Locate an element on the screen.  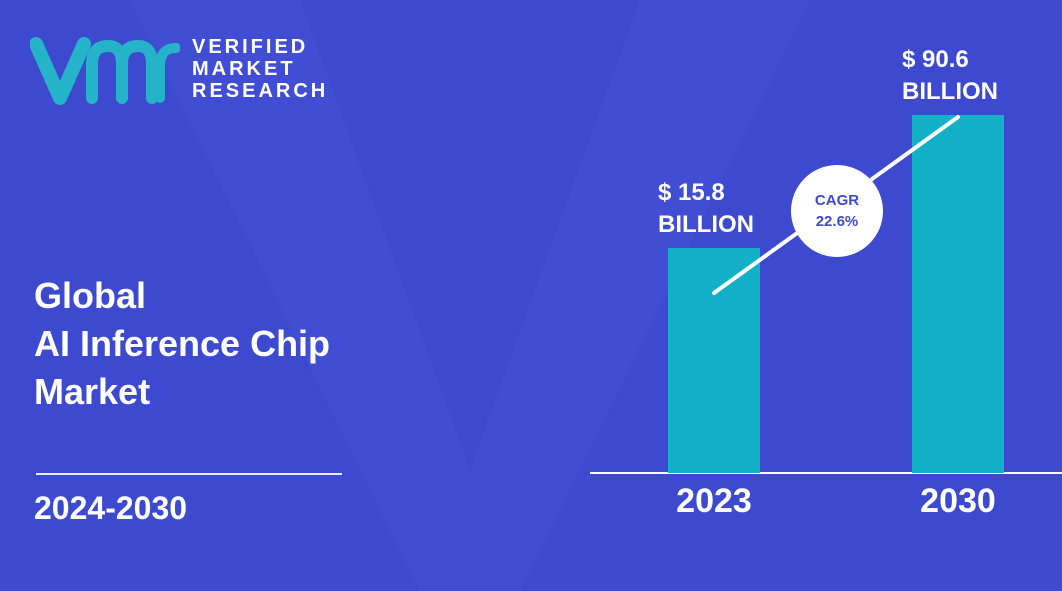
value-label-2030: $ 90.6 is located at coordinates (935, 59).